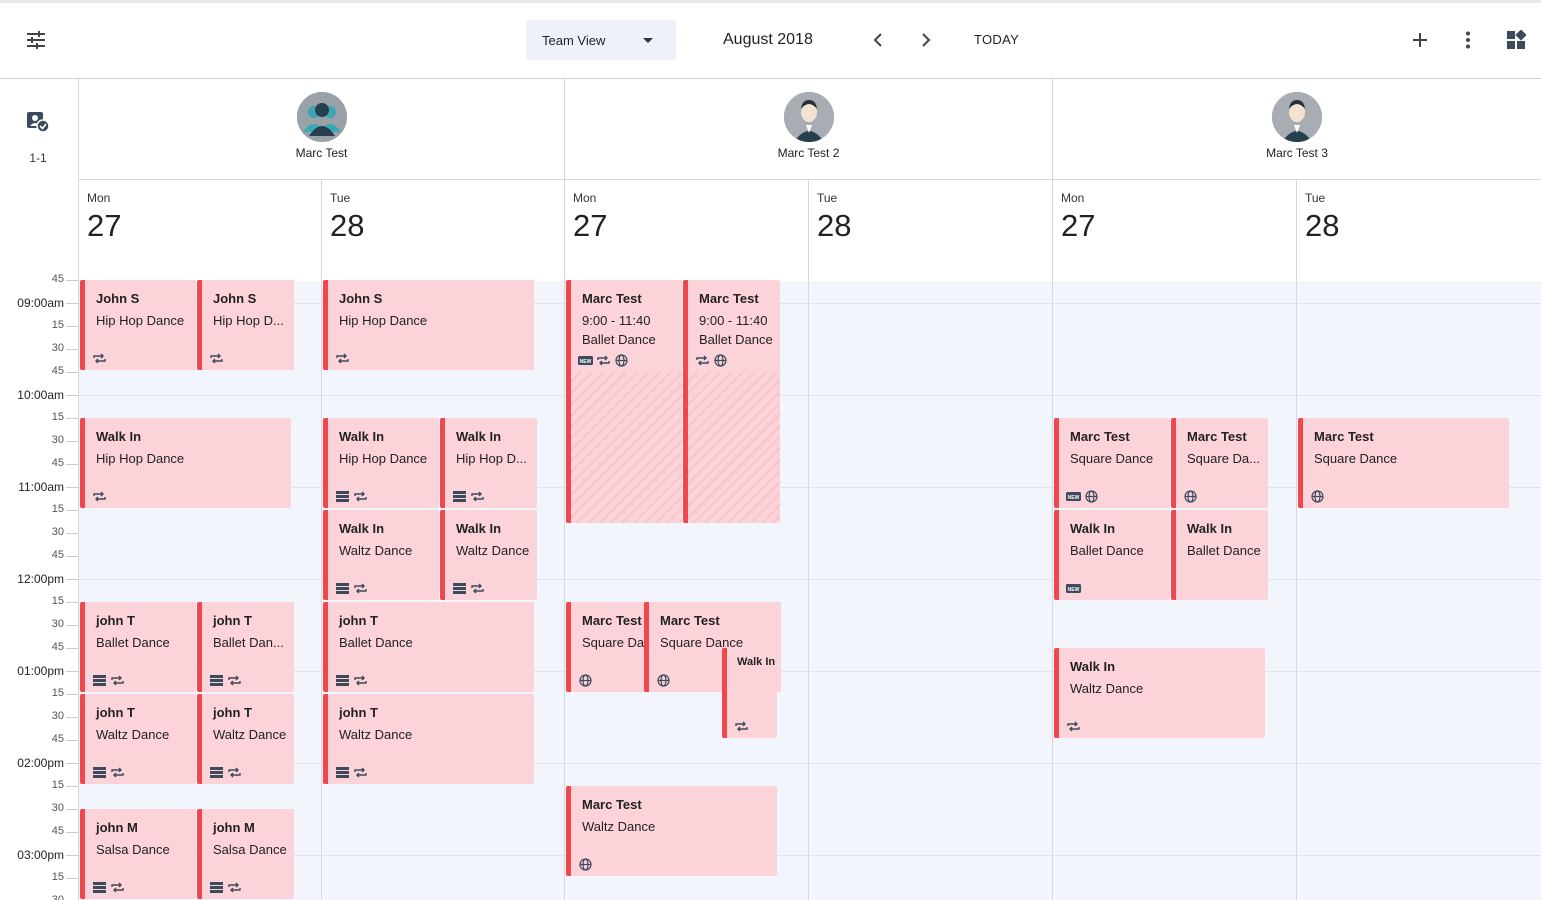 This screenshot has height=900, width=1541. I want to click on calendar-event: Marc Test Square Da, so click(606, 647).